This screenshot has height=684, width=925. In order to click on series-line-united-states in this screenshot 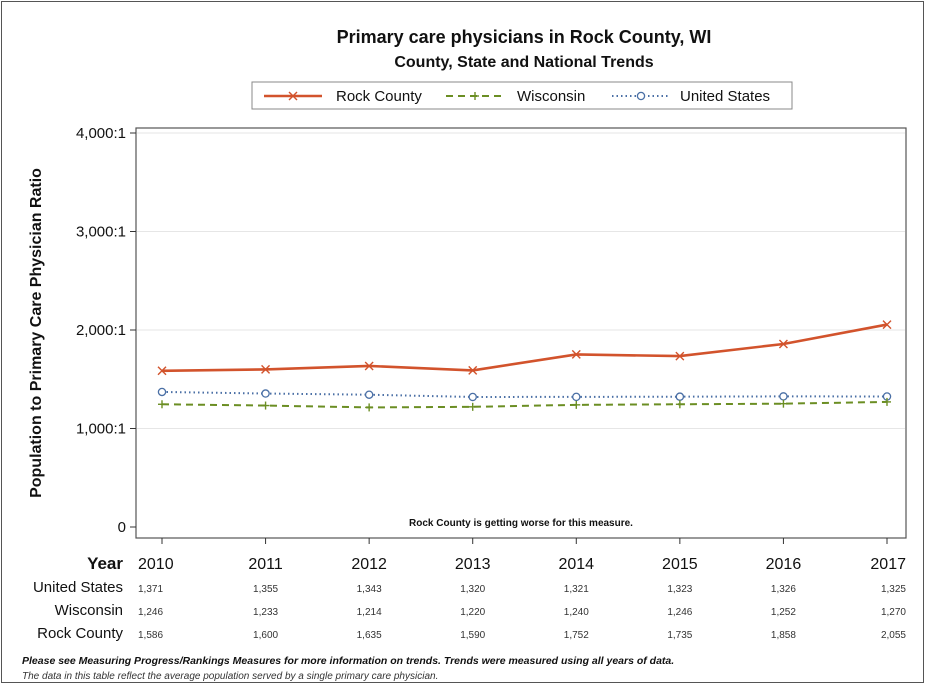, I will do `click(524, 394)`.